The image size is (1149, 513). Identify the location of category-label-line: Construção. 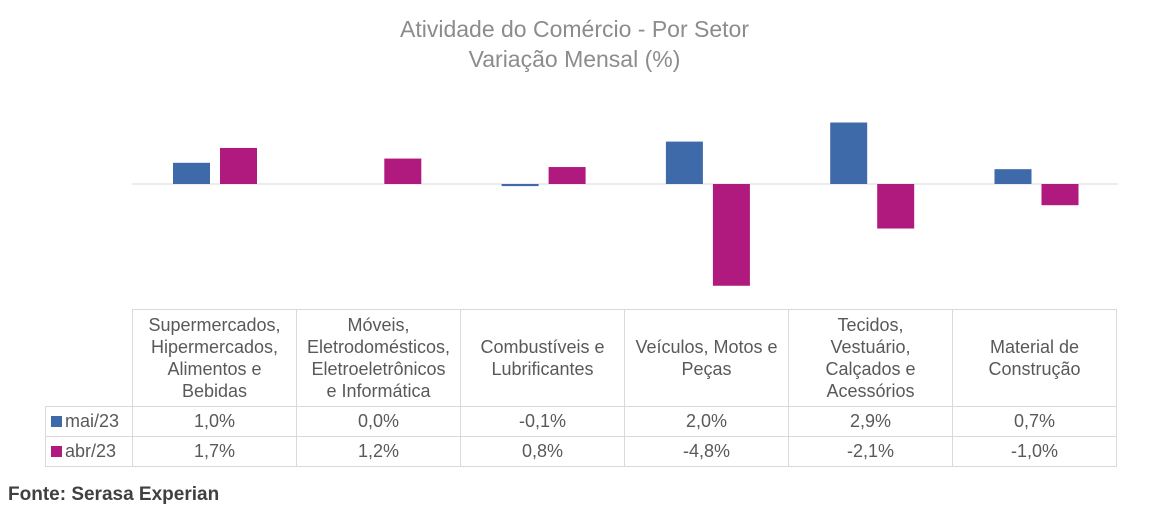
(1034, 369).